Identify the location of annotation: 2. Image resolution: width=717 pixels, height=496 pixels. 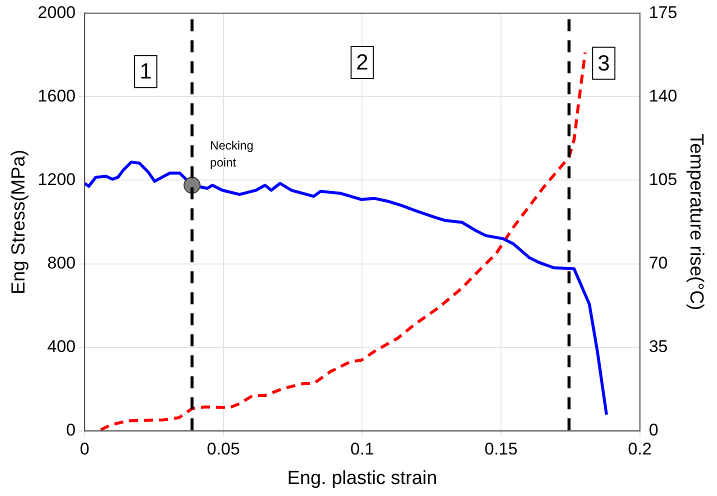
(362, 62).